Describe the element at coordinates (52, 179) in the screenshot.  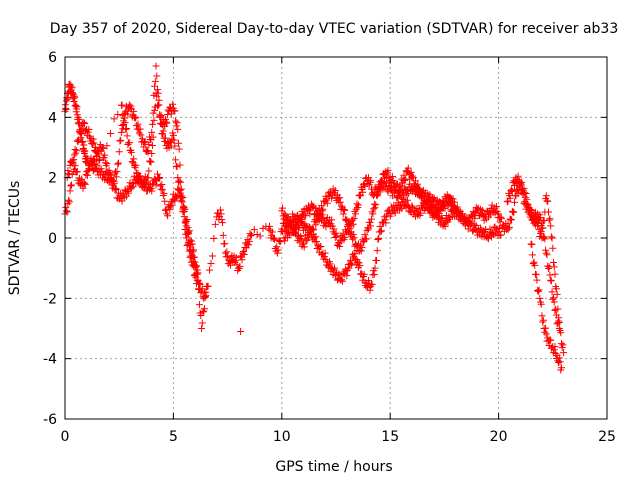
I see `y-tick-label: 2` at that location.